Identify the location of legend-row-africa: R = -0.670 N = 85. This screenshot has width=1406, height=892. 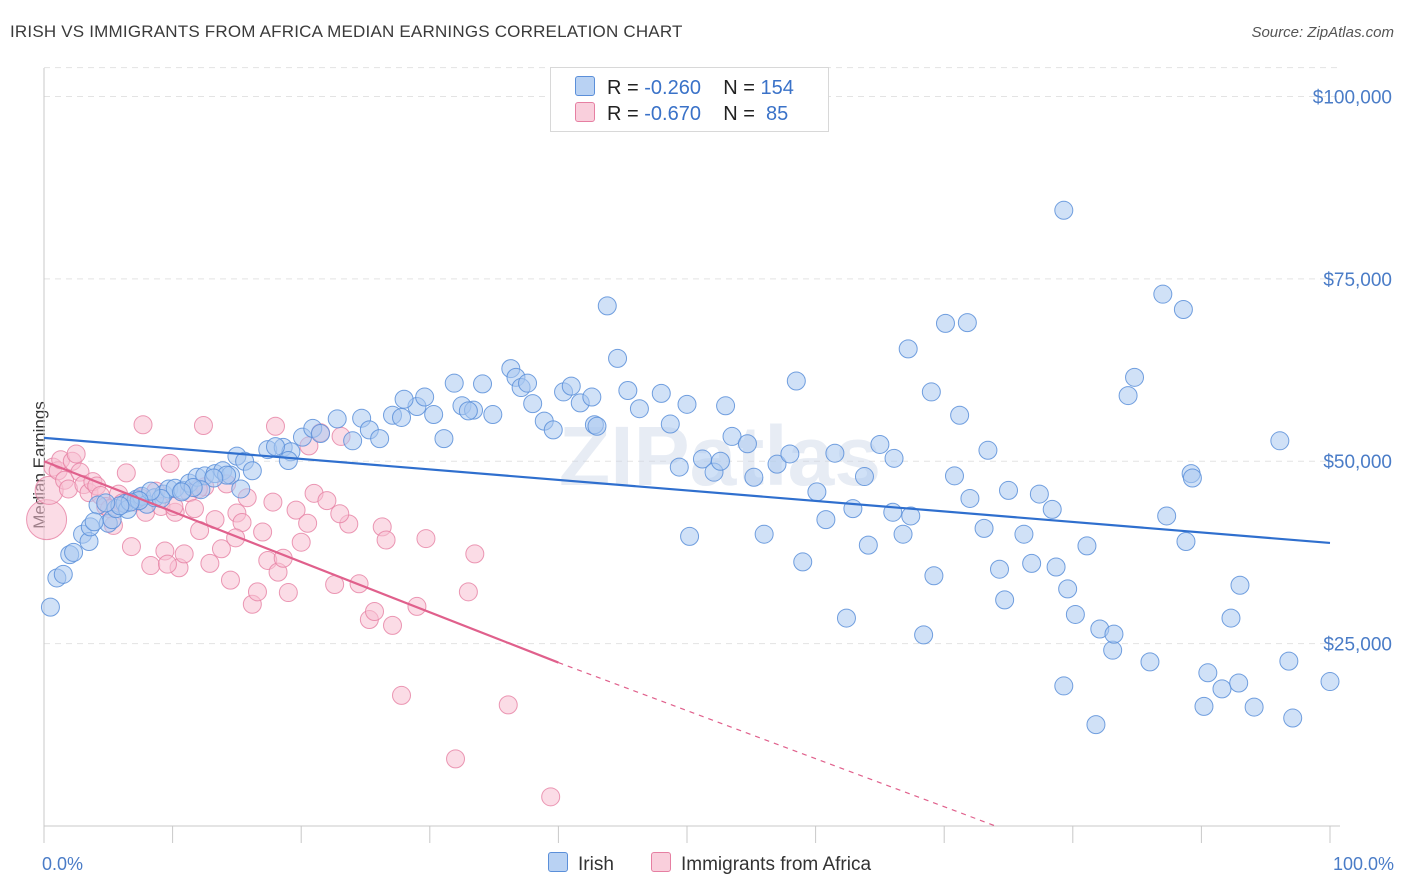
(681, 114).